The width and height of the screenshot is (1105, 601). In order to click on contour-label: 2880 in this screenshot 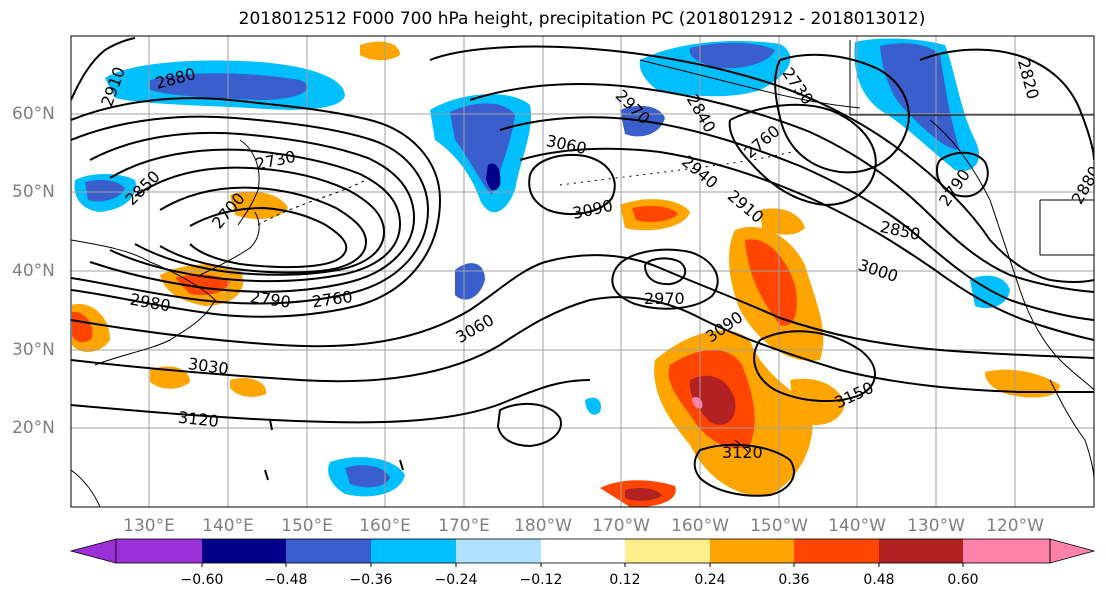, I will do `click(1086, 185)`.